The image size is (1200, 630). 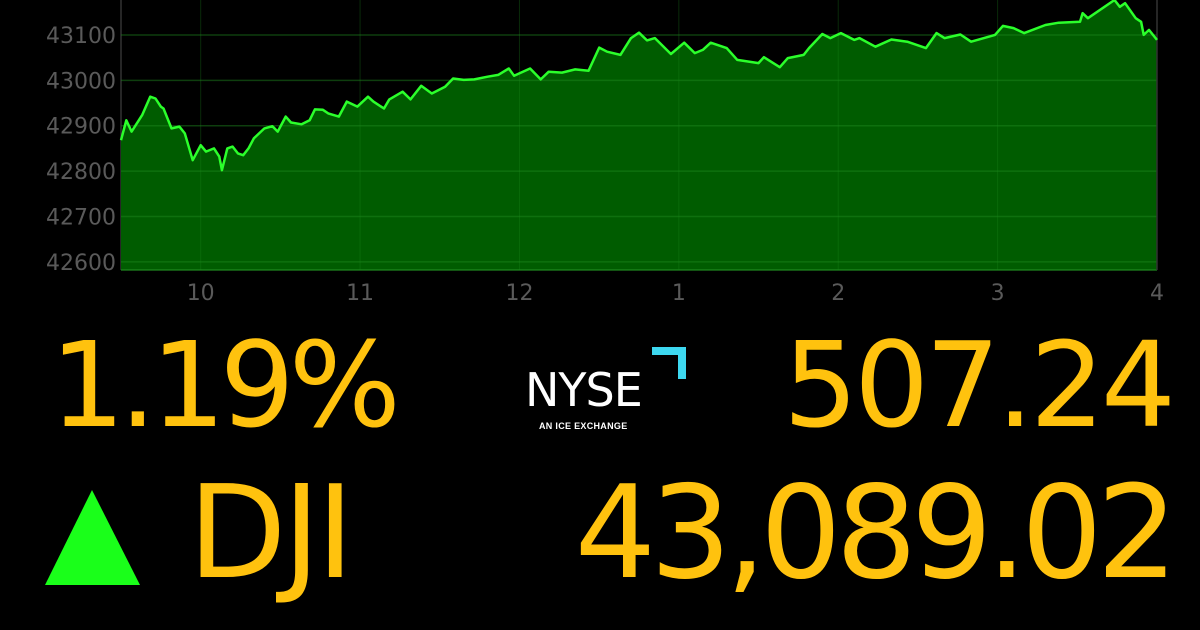 What do you see at coordinates (583, 426) in the screenshot?
I see `nyse-logo-tagline: AN ICE EXCHANGE` at bounding box center [583, 426].